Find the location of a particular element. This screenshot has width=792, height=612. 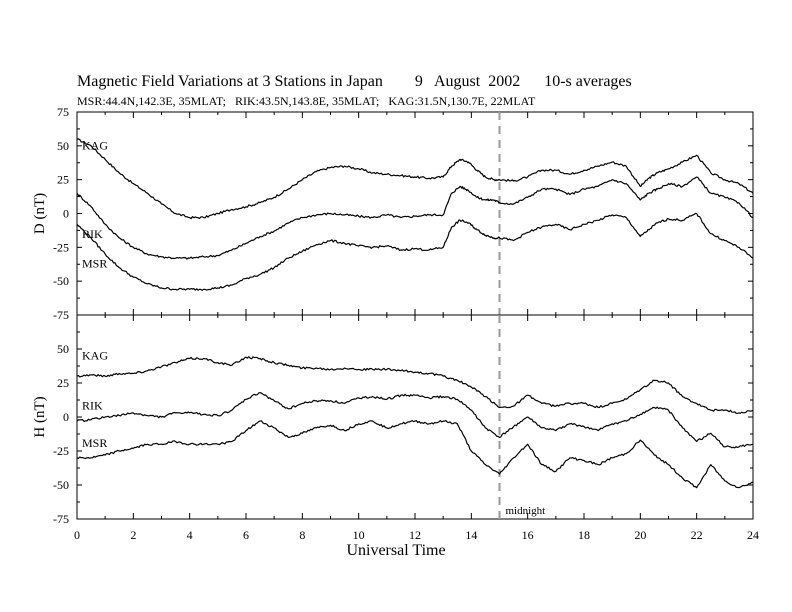

y-axis-label: D (nT) is located at coordinates (40, 213).